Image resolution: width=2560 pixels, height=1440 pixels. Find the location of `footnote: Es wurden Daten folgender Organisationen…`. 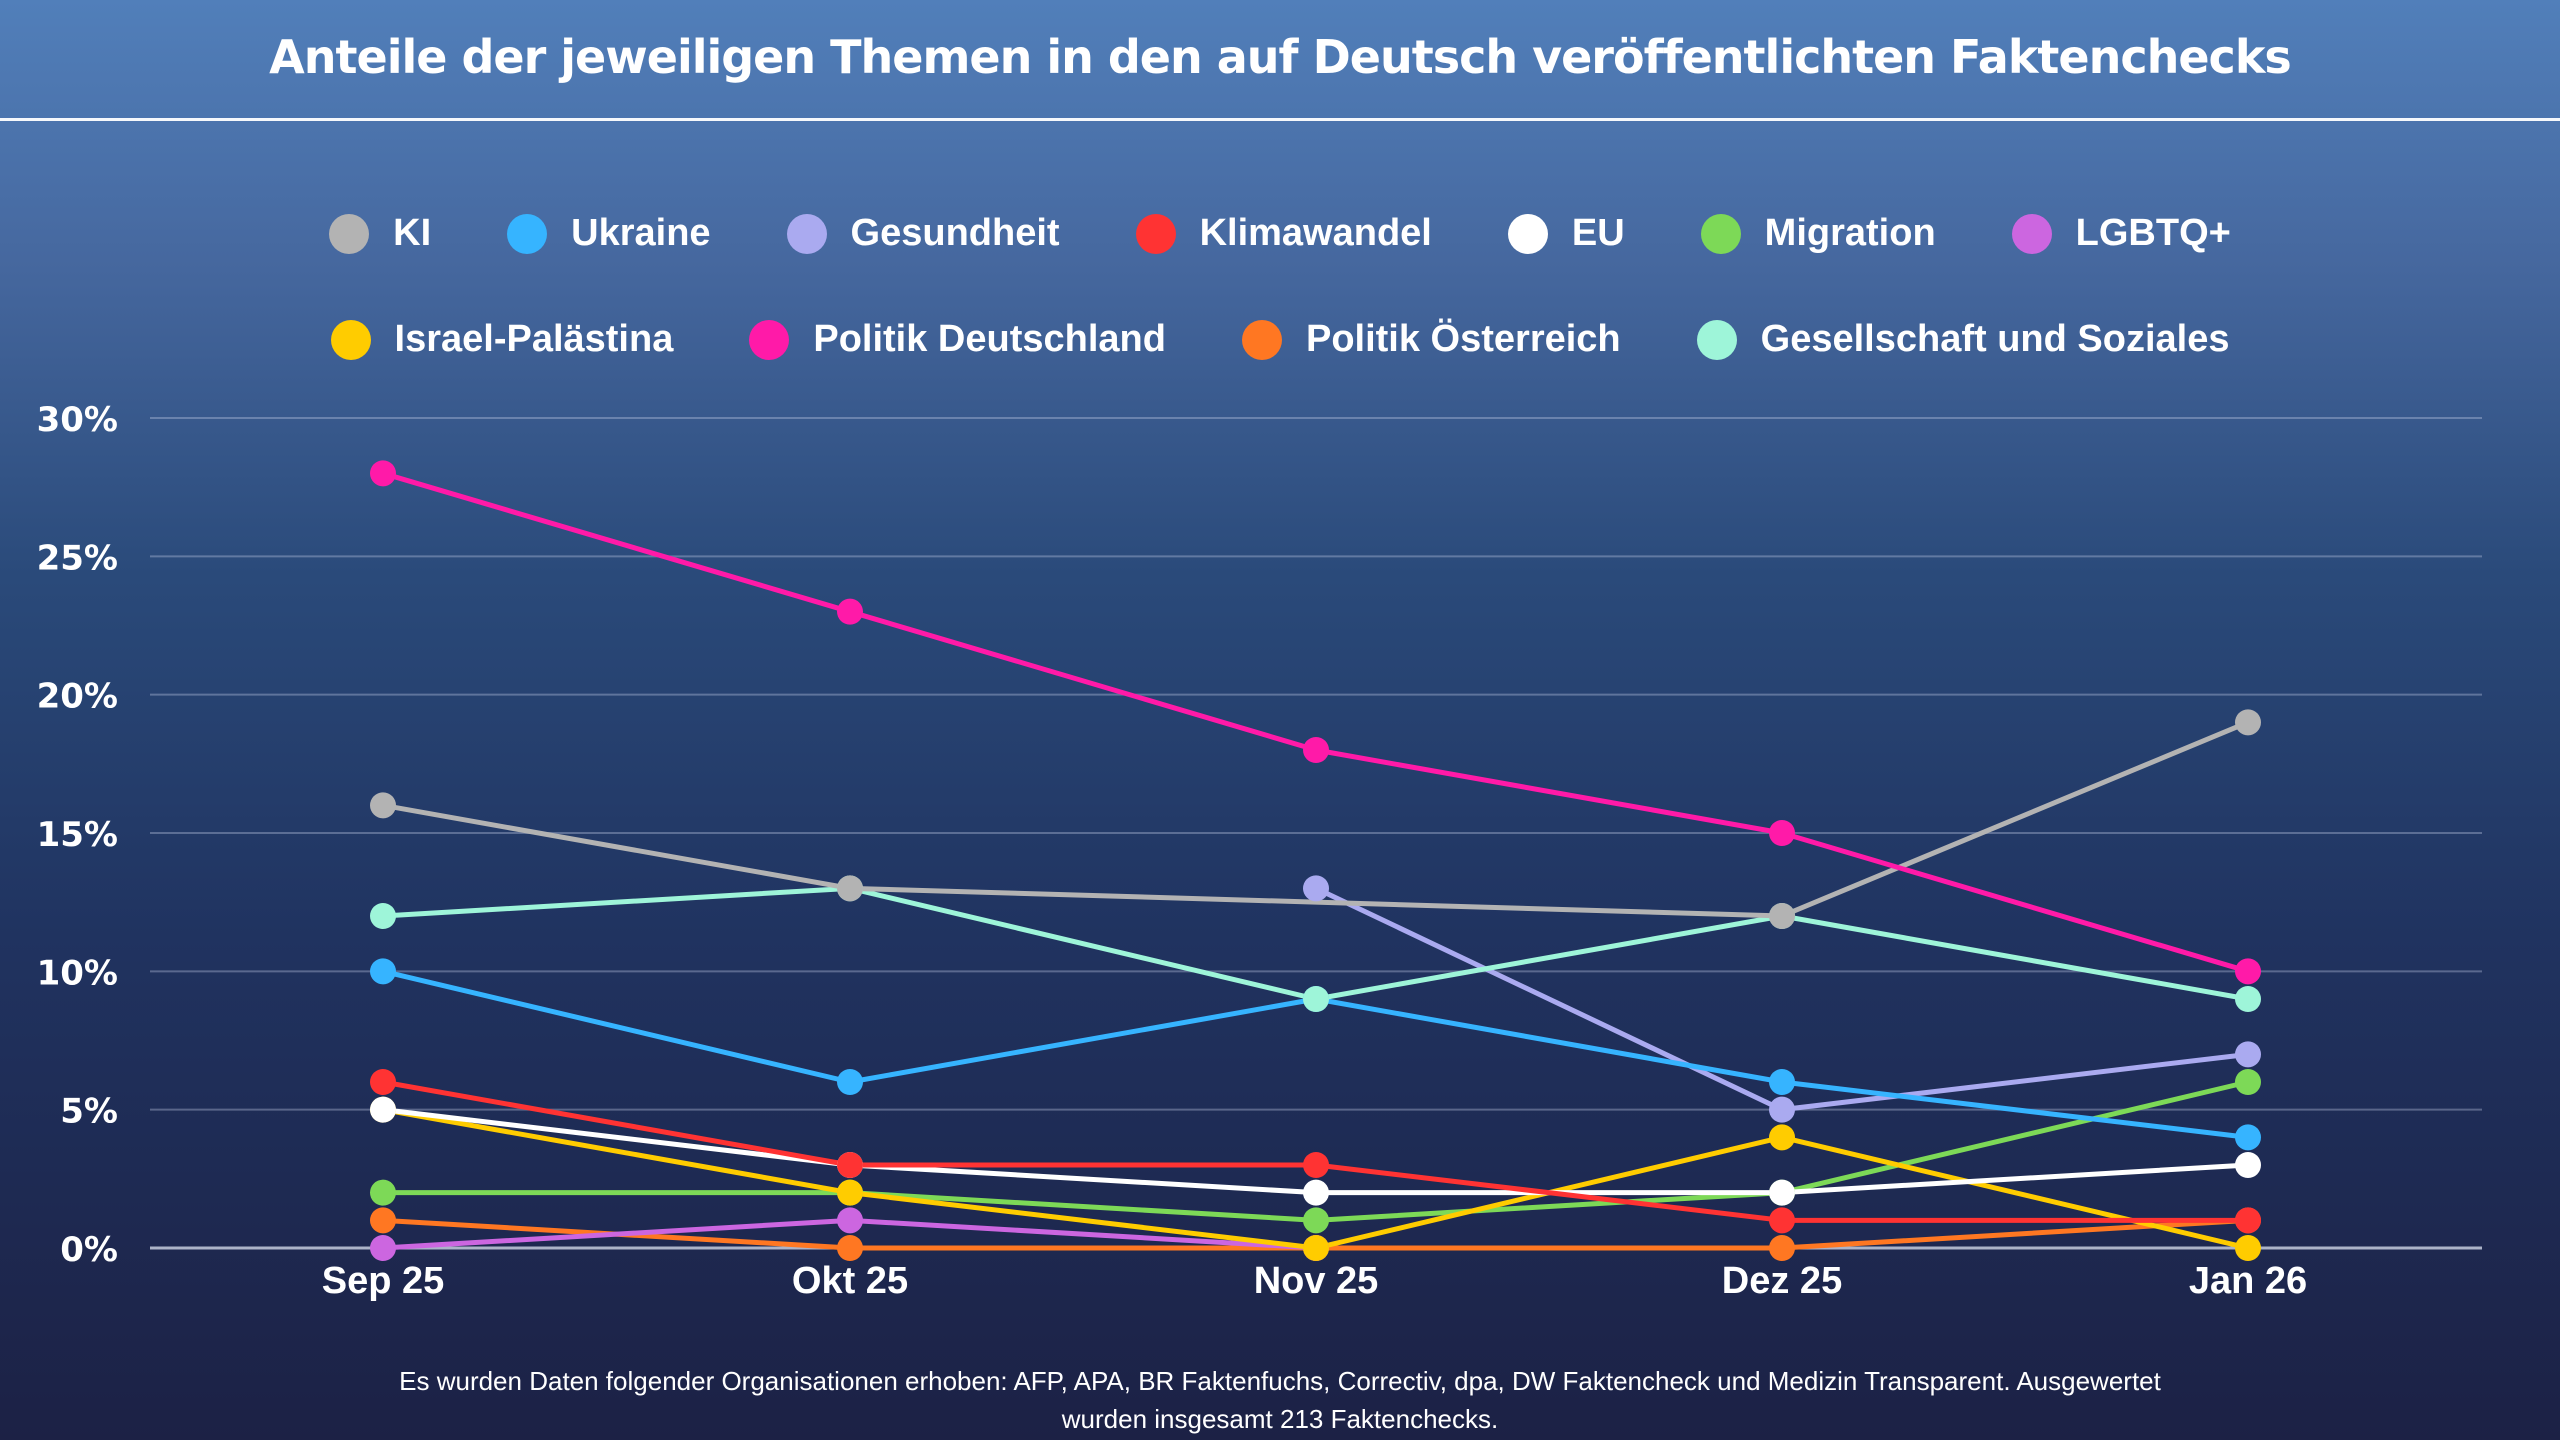

footnote: Es wurden Daten folgender Organisationen… is located at coordinates (1280, 1400).